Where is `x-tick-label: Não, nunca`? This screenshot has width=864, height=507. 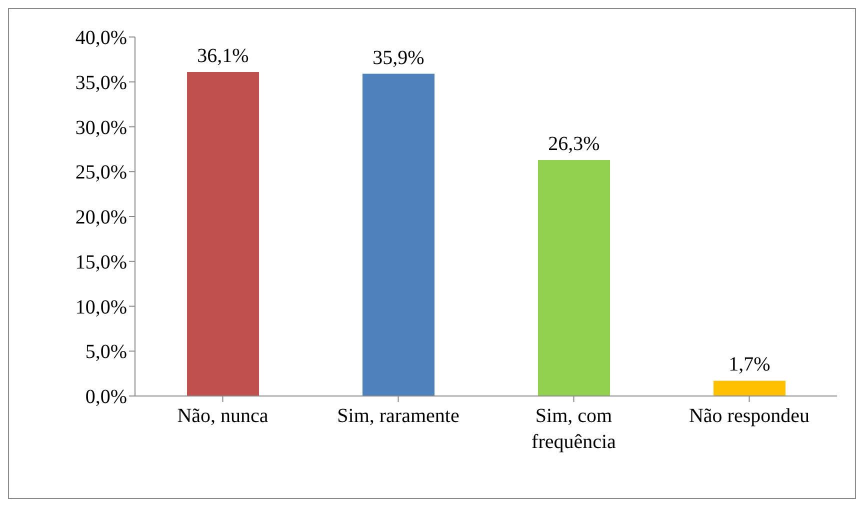
x-tick-label: Não, nunca is located at coordinates (222, 416).